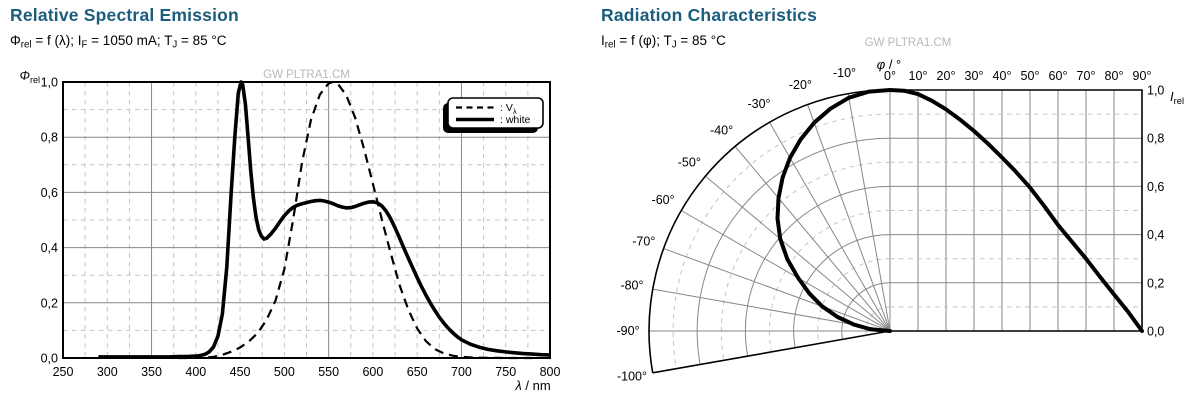 This screenshot has width=1199, height=409. Describe the element at coordinates (1002, 76) in the screenshot. I see `angle-tick-label: 40°` at that location.